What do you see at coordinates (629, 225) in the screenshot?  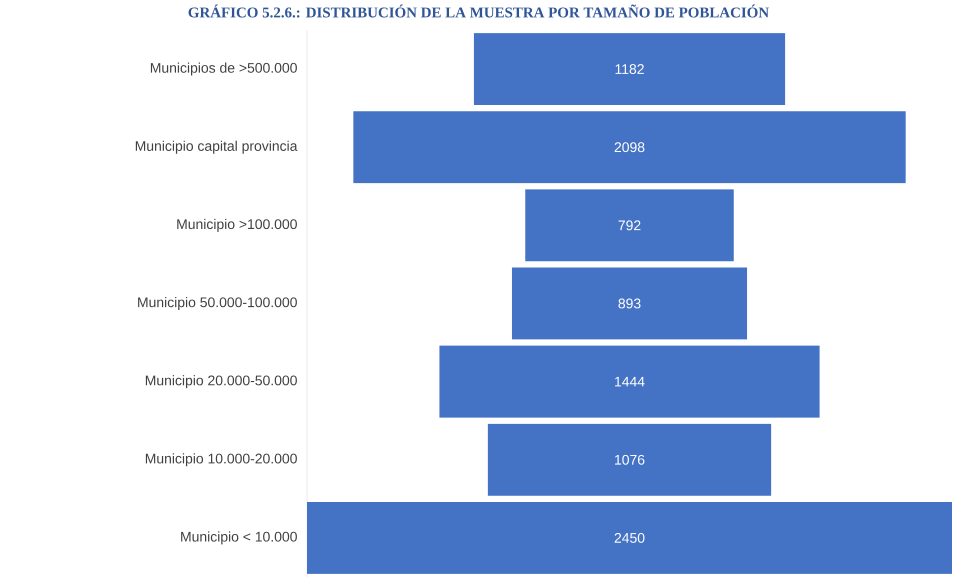 I see `data-label: 792` at bounding box center [629, 225].